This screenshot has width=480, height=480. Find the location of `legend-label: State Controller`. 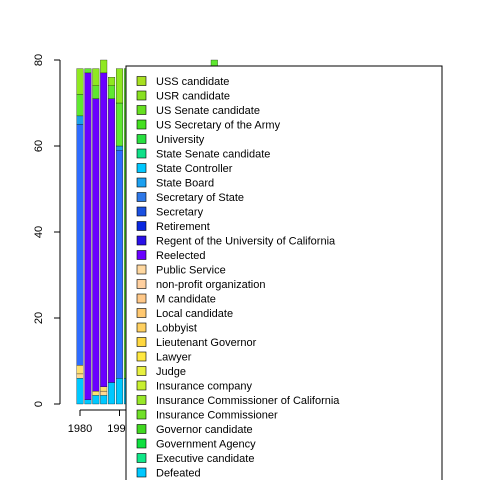

legend-label: State Controller is located at coordinates (194, 169).